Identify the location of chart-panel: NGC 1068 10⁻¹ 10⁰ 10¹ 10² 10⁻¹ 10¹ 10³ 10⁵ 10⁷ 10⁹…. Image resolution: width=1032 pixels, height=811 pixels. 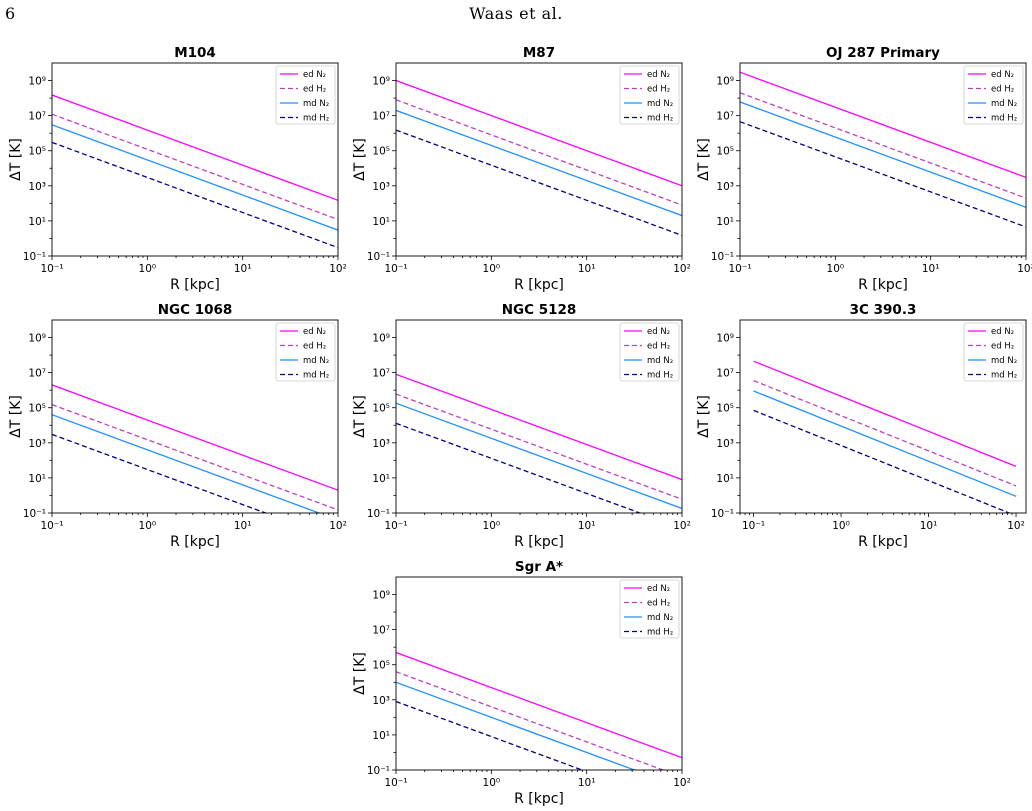
(177, 426).